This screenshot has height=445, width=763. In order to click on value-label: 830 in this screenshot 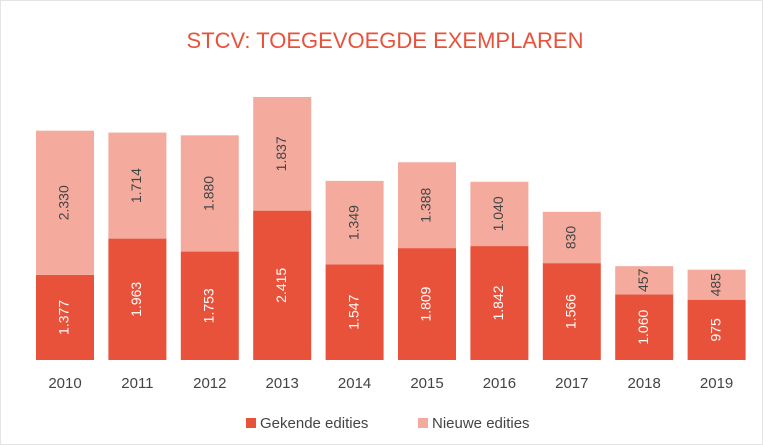, I will do `click(571, 238)`.